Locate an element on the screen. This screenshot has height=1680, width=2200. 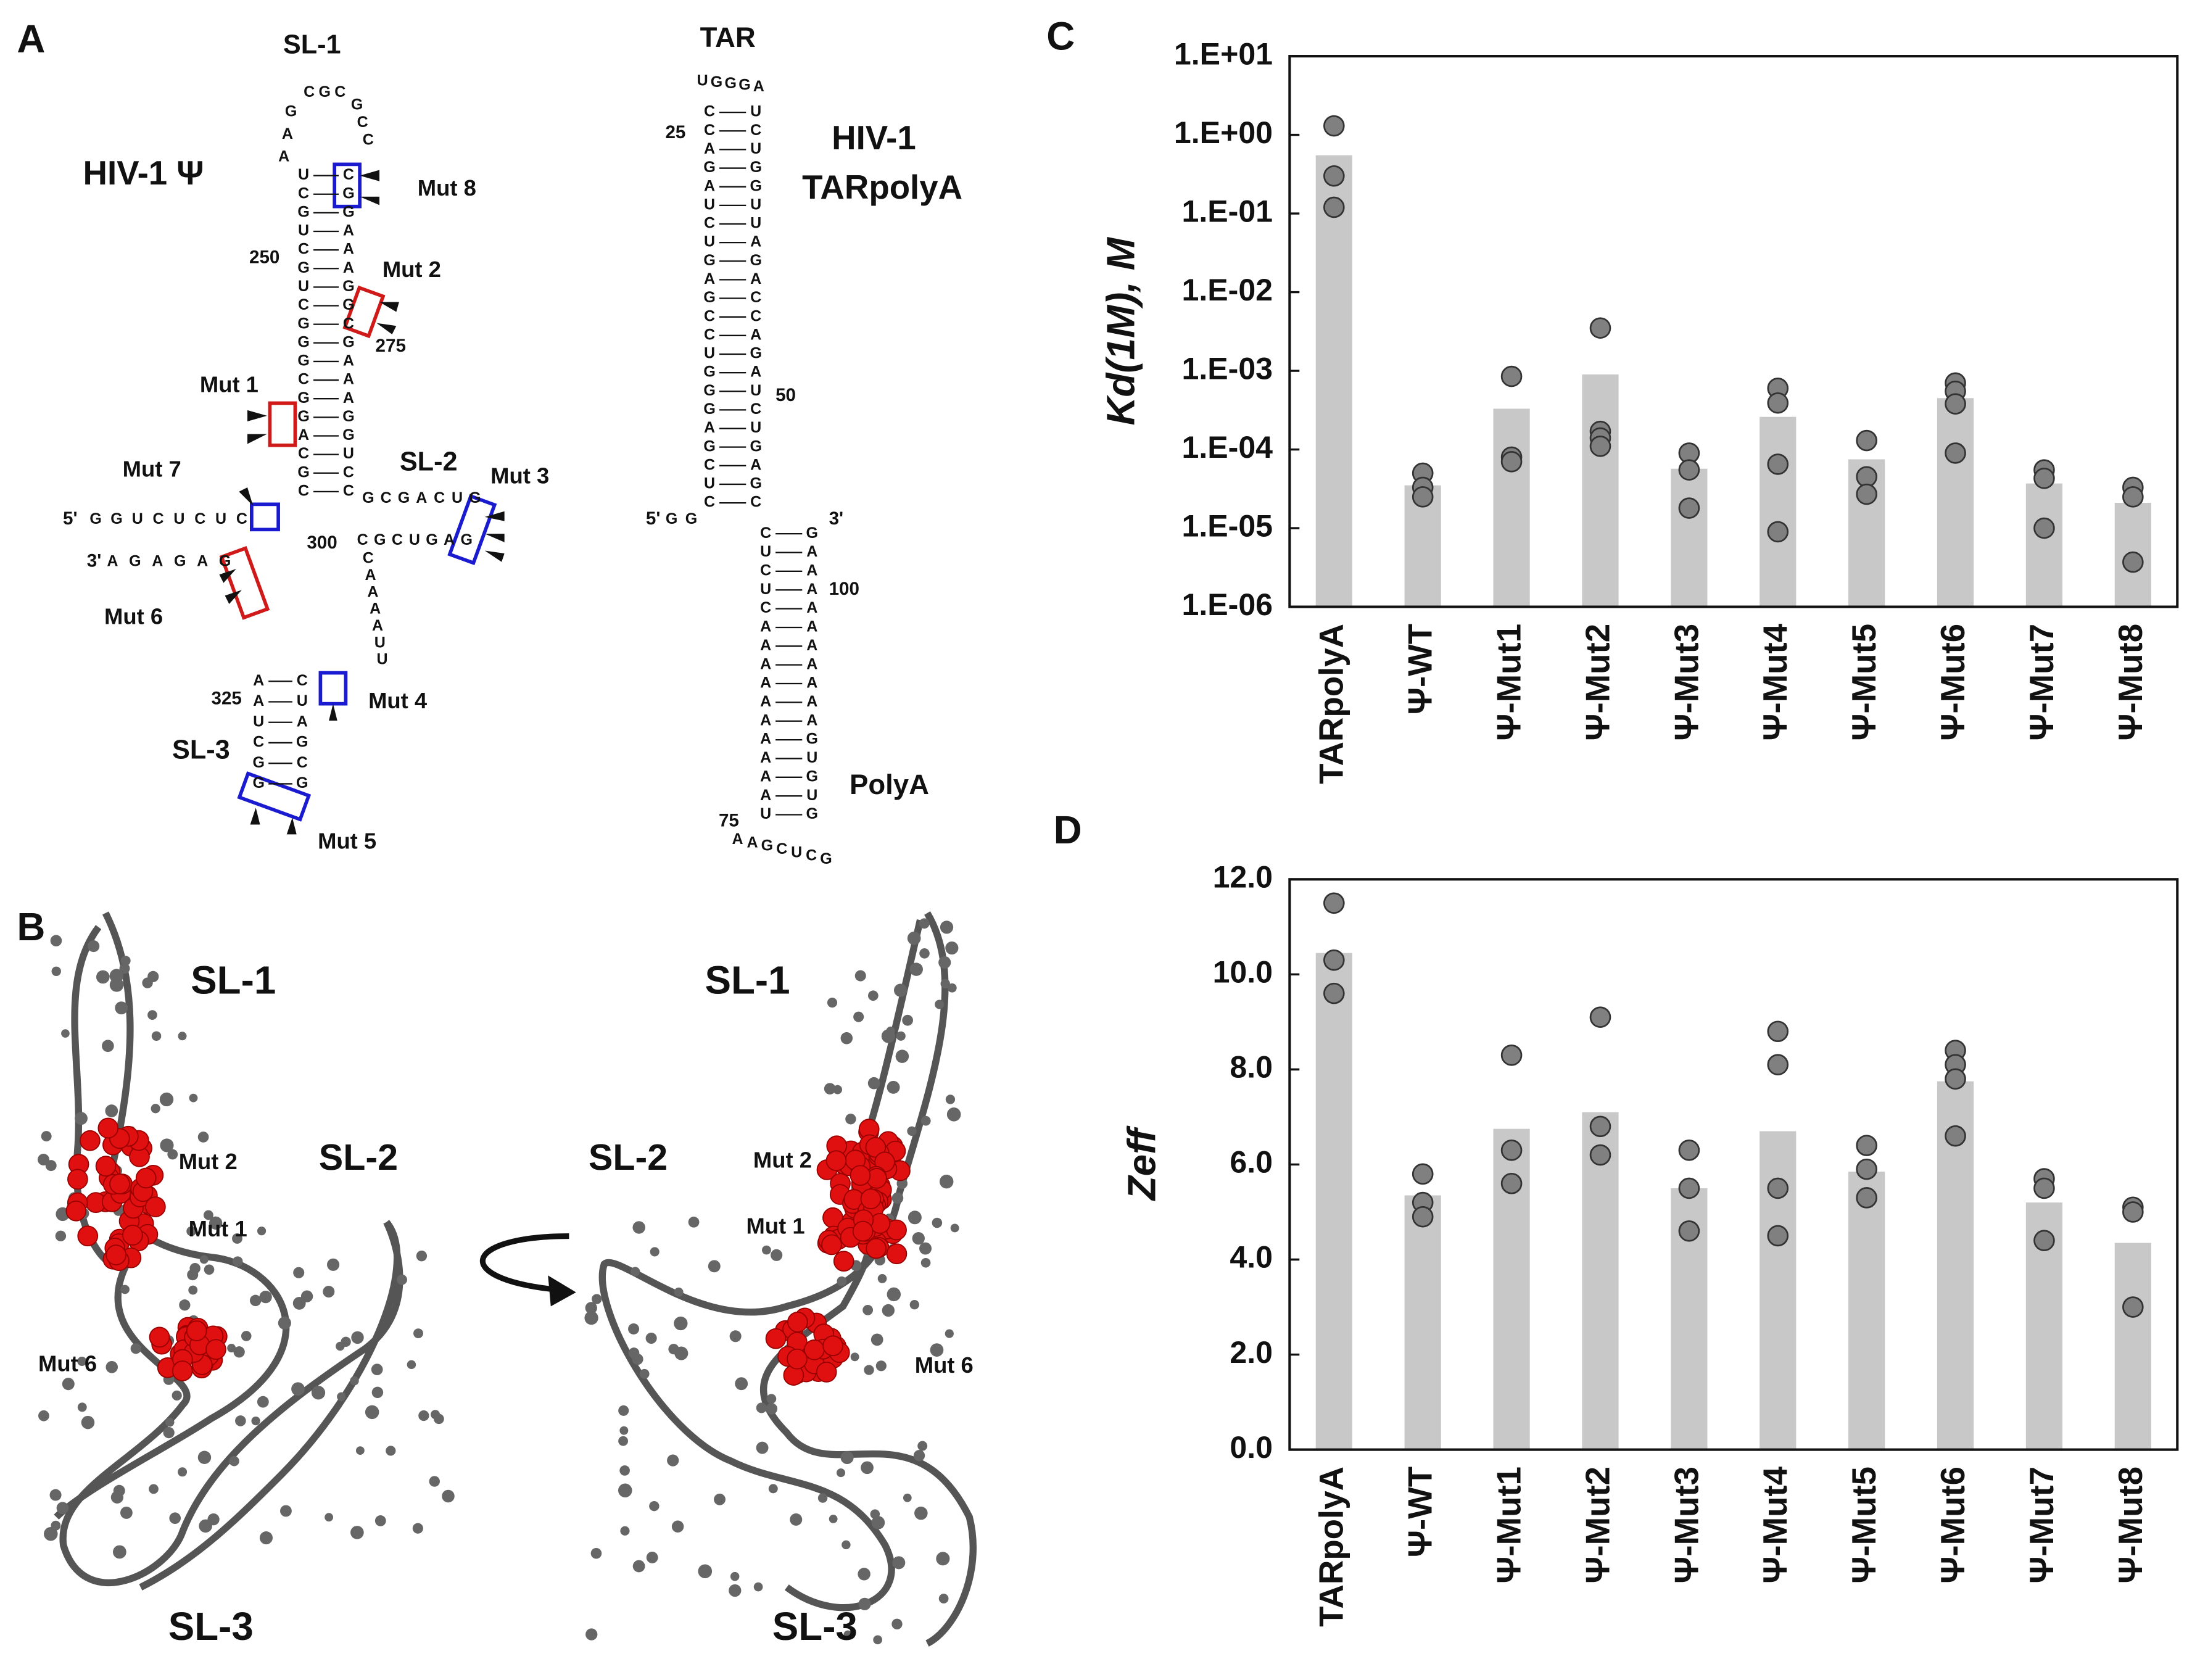
x-tick-label: Ψ-Mut6 is located at coordinates (1953, 682).